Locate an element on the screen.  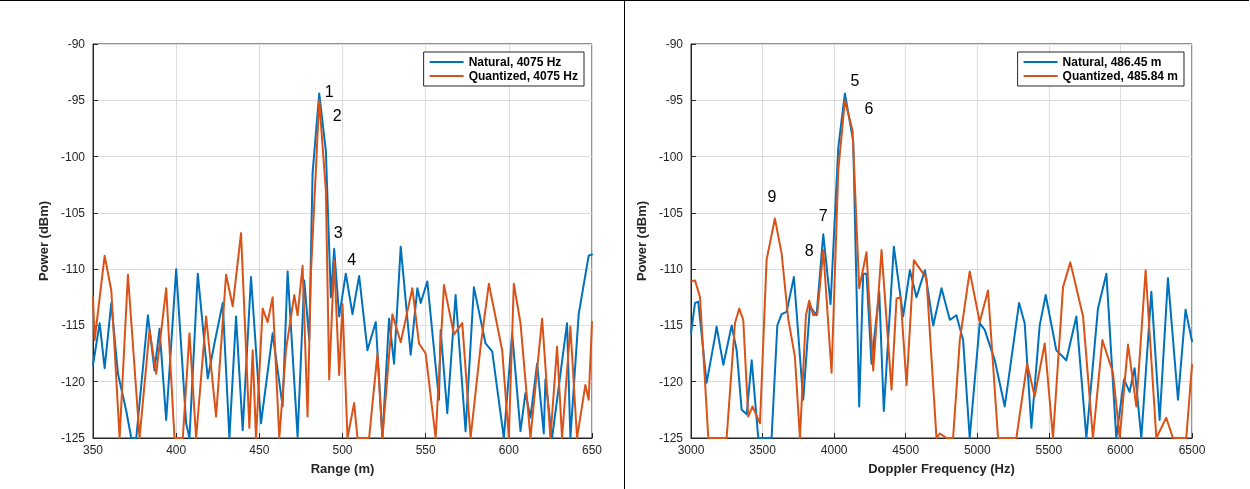
x-tick-label: 5500 is located at coordinates (1049, 450).